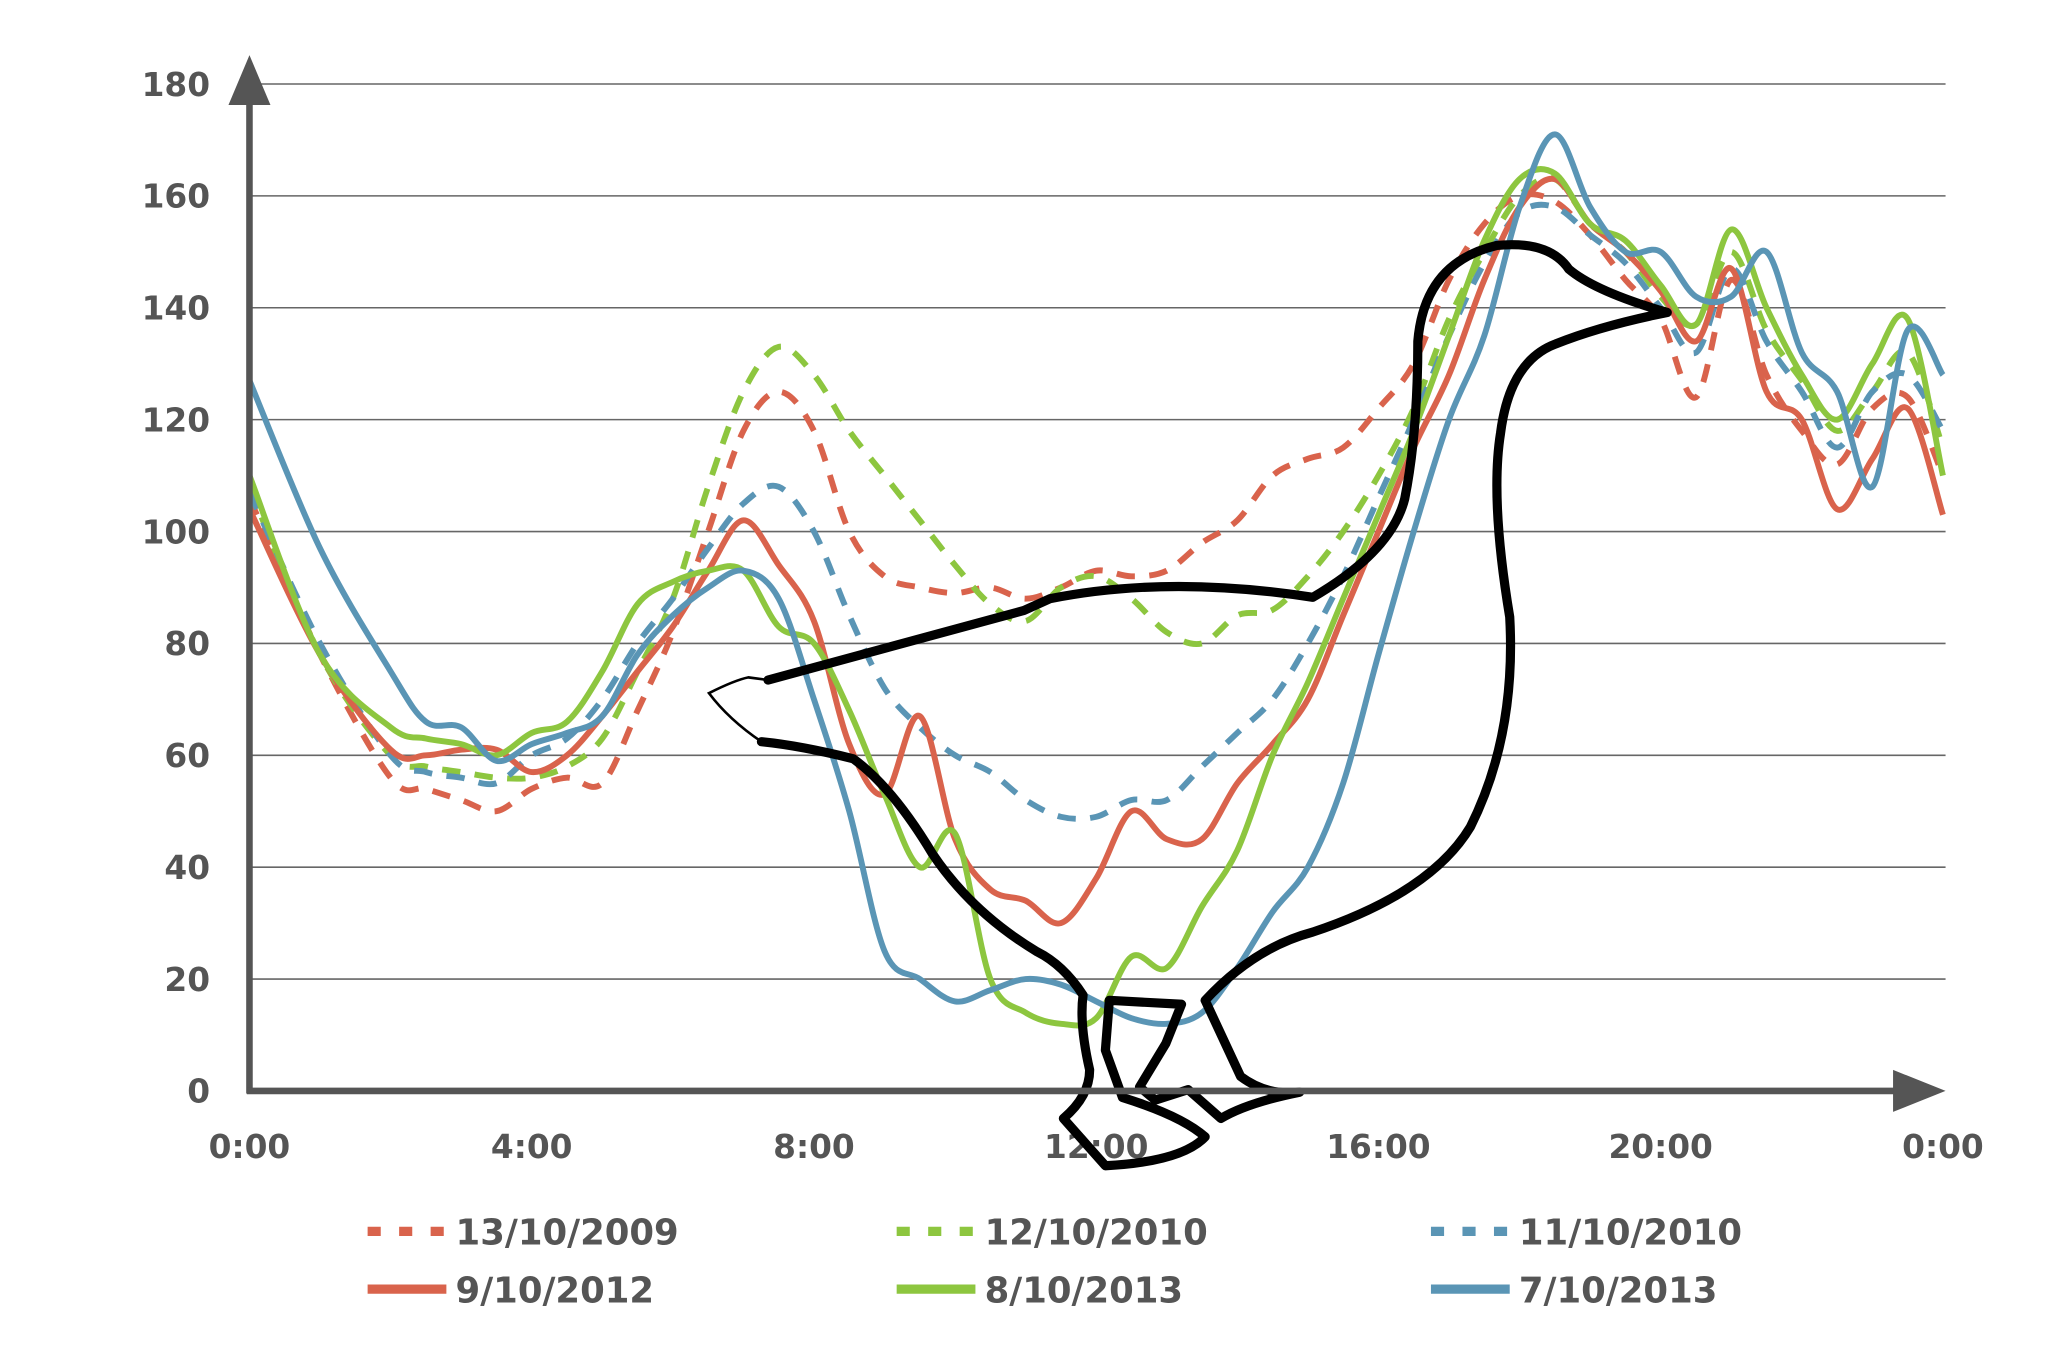  I want to click on legend-item: 12/10/2010, so click(1052, 1233).